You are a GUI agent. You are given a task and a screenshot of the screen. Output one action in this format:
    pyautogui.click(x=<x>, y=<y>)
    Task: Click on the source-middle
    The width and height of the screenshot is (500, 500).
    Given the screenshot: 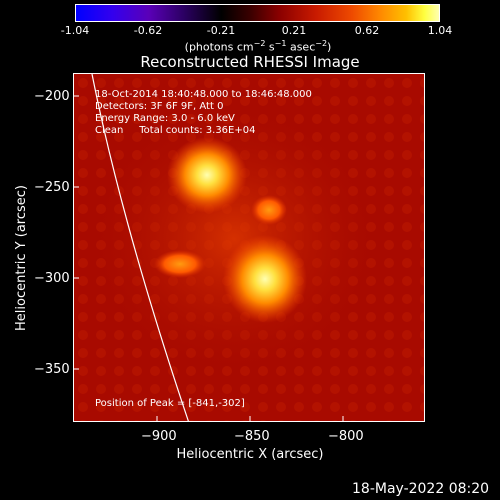 What is the action you would take?
    pyautogui.click(x=269, y=210)
    